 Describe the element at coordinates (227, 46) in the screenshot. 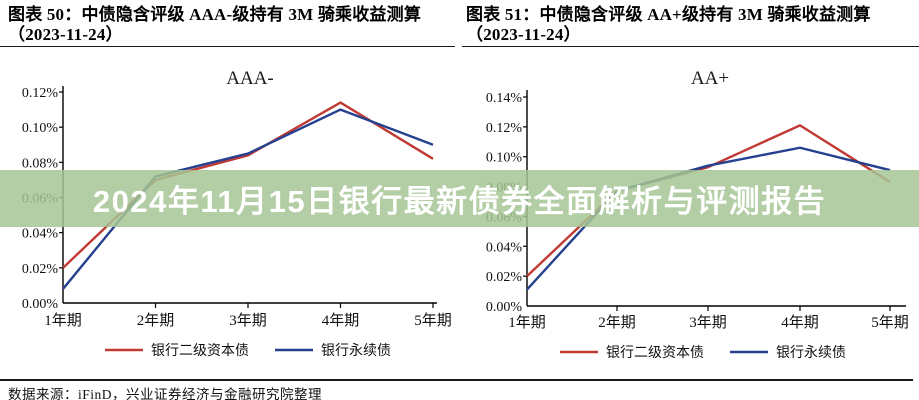

I see `figure-50-header-divider` at that location.